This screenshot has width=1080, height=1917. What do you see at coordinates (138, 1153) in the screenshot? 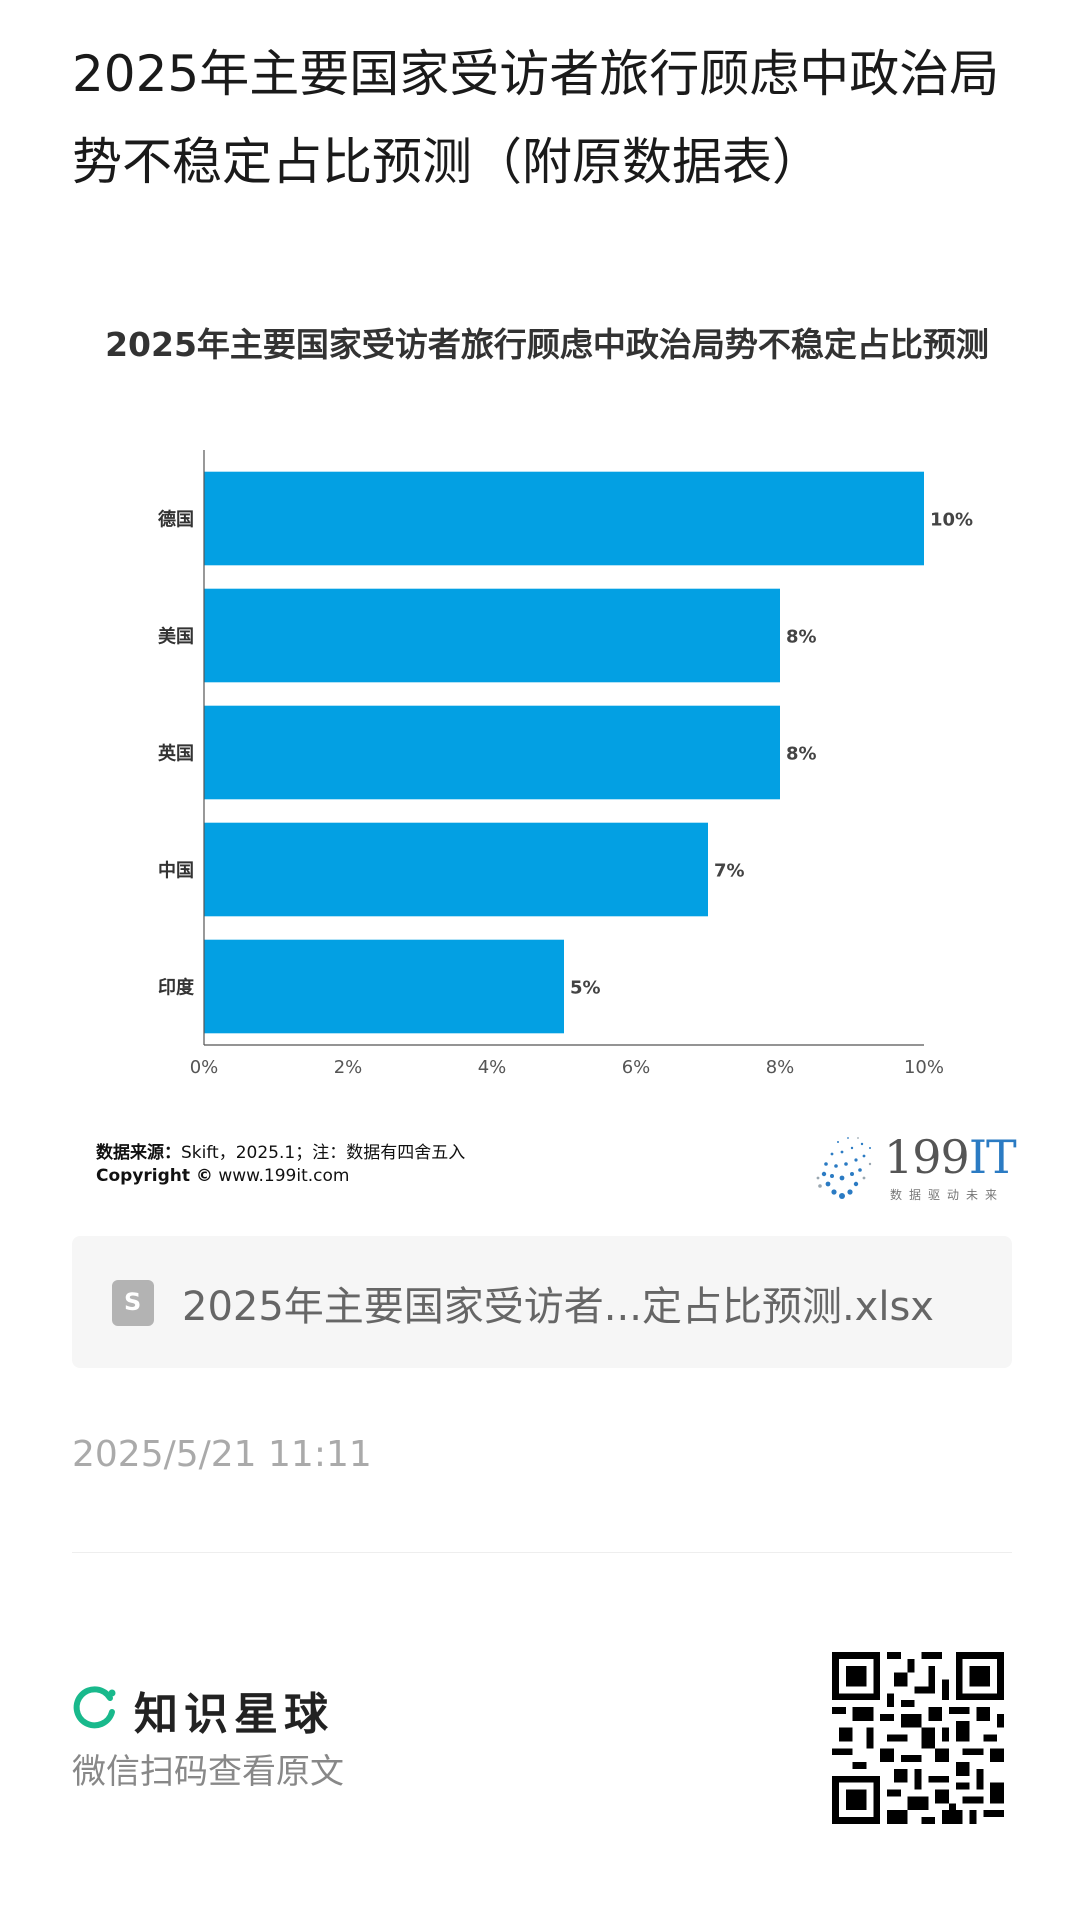
I see `data-source-label: 数据来源：` at bounding box center [138, 1153].